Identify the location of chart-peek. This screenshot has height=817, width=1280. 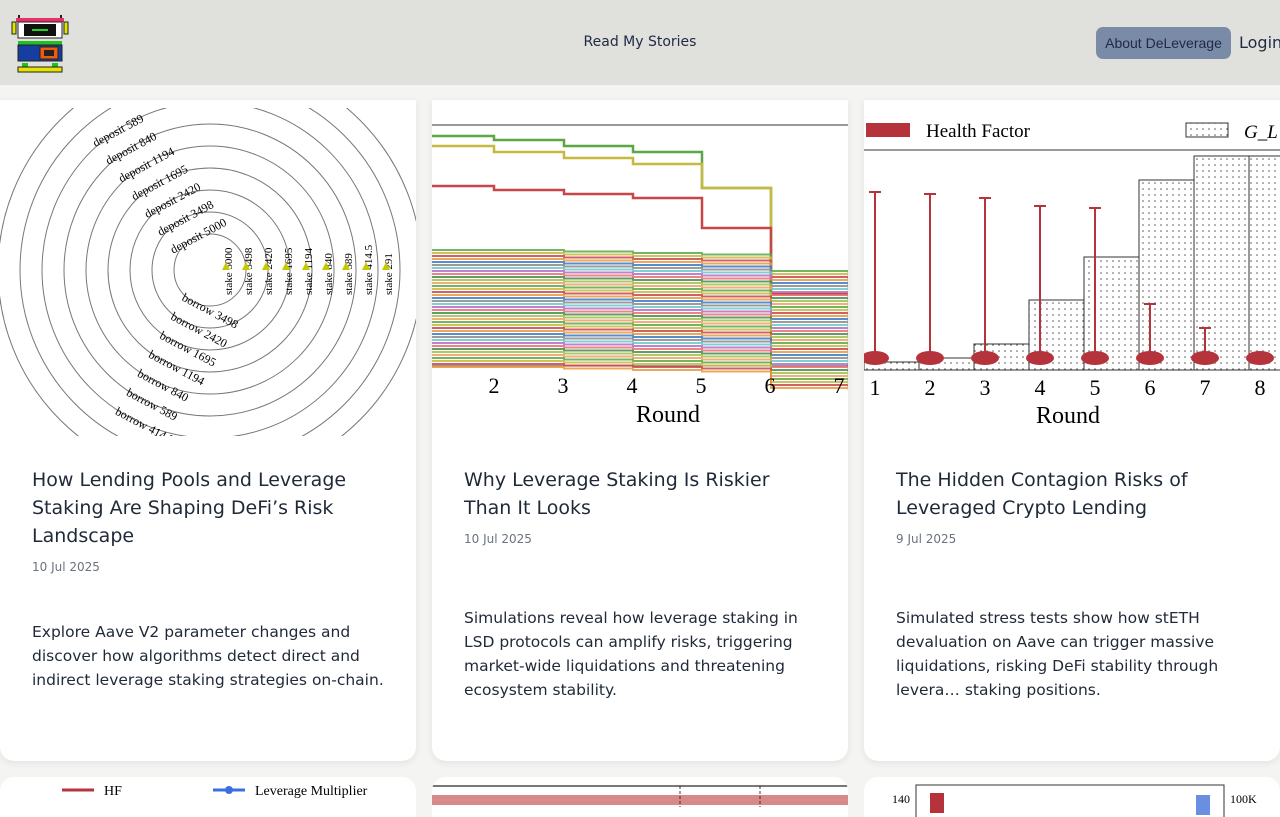
(640, 796).